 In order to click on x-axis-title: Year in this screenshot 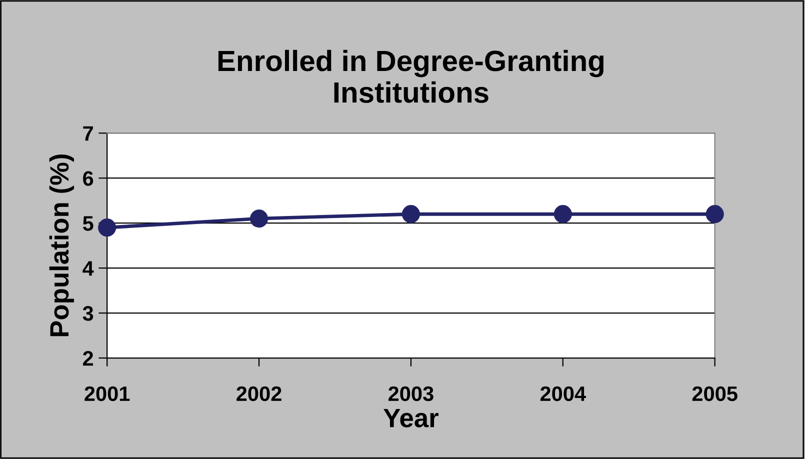, I will do `click(411, 418)`.